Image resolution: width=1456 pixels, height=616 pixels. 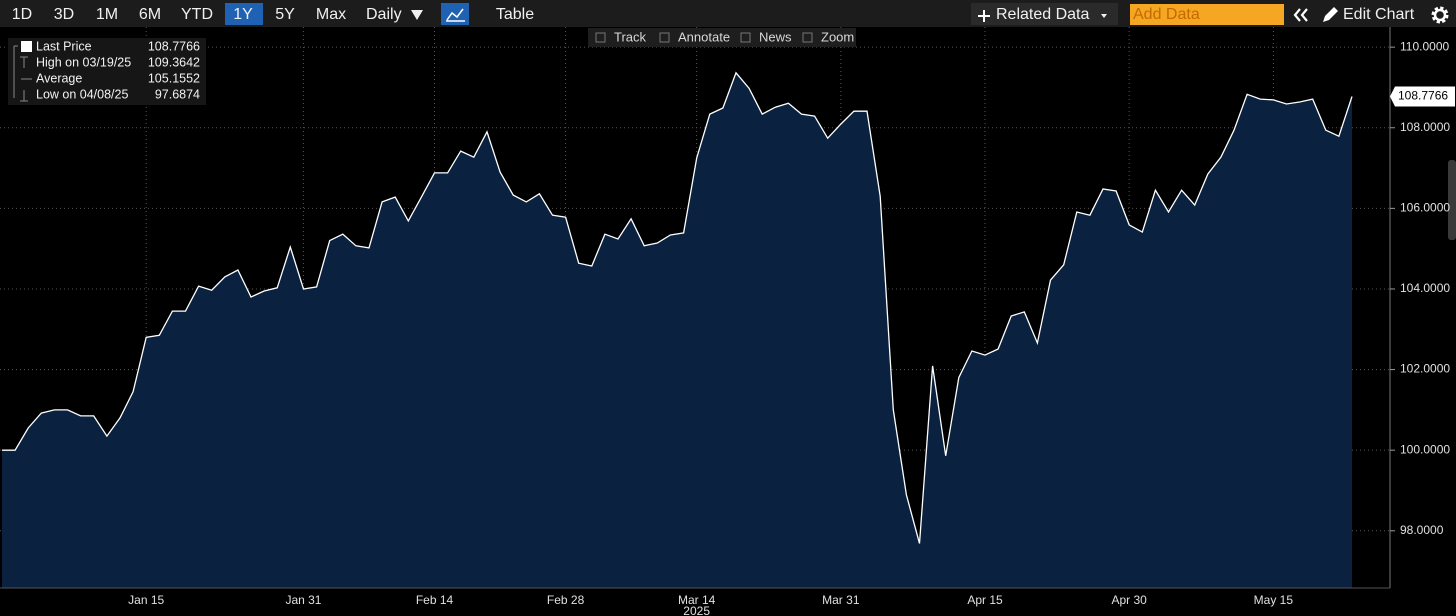 What do you see at coordinates (1425, 127) in the screenshot?
I see `y-tick-label: 108.0000` at bounding box center [1425, 127].